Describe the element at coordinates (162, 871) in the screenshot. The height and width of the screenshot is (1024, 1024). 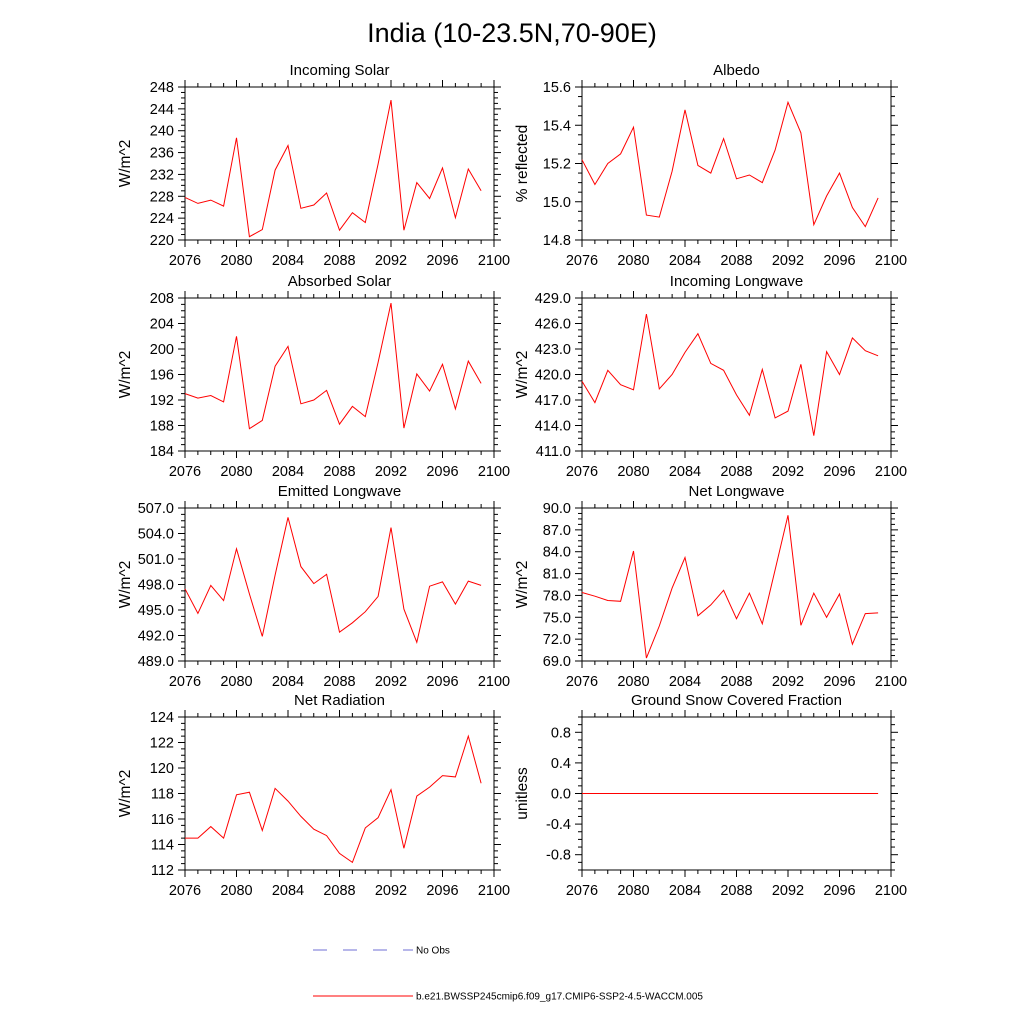
I see `y-tick-label: 112` at that location.